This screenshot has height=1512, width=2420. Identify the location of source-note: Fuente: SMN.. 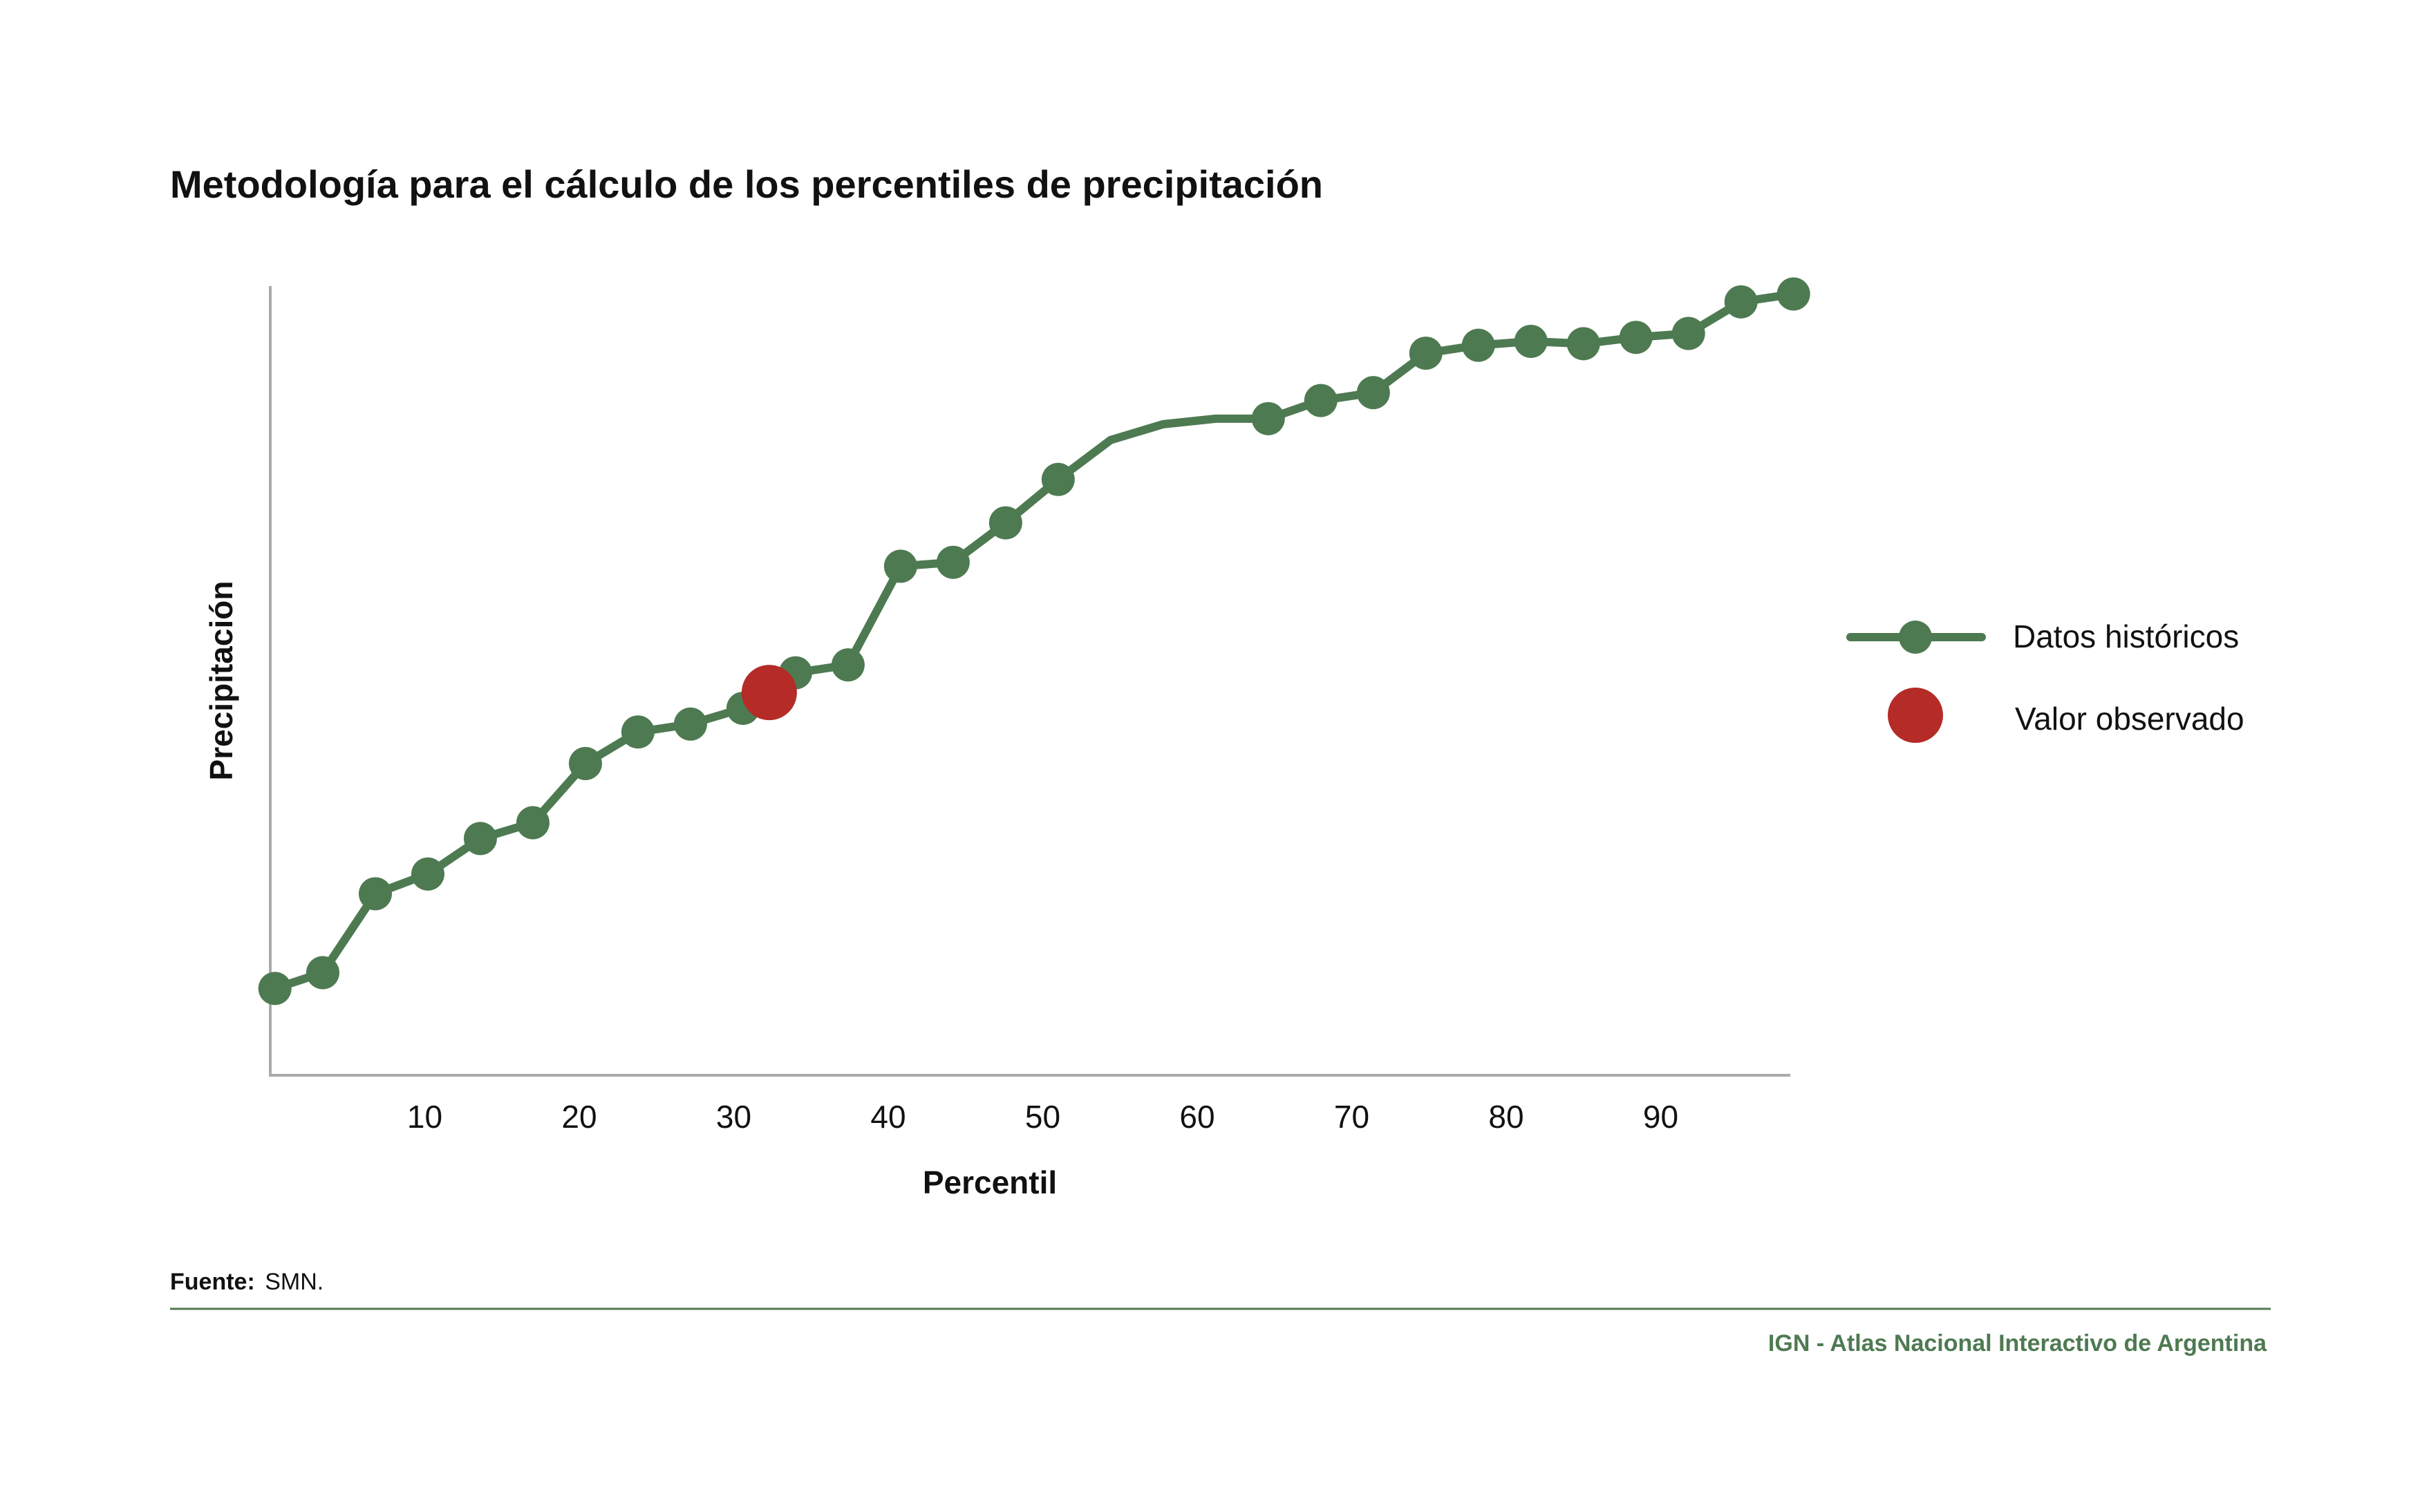
(246, 1282).